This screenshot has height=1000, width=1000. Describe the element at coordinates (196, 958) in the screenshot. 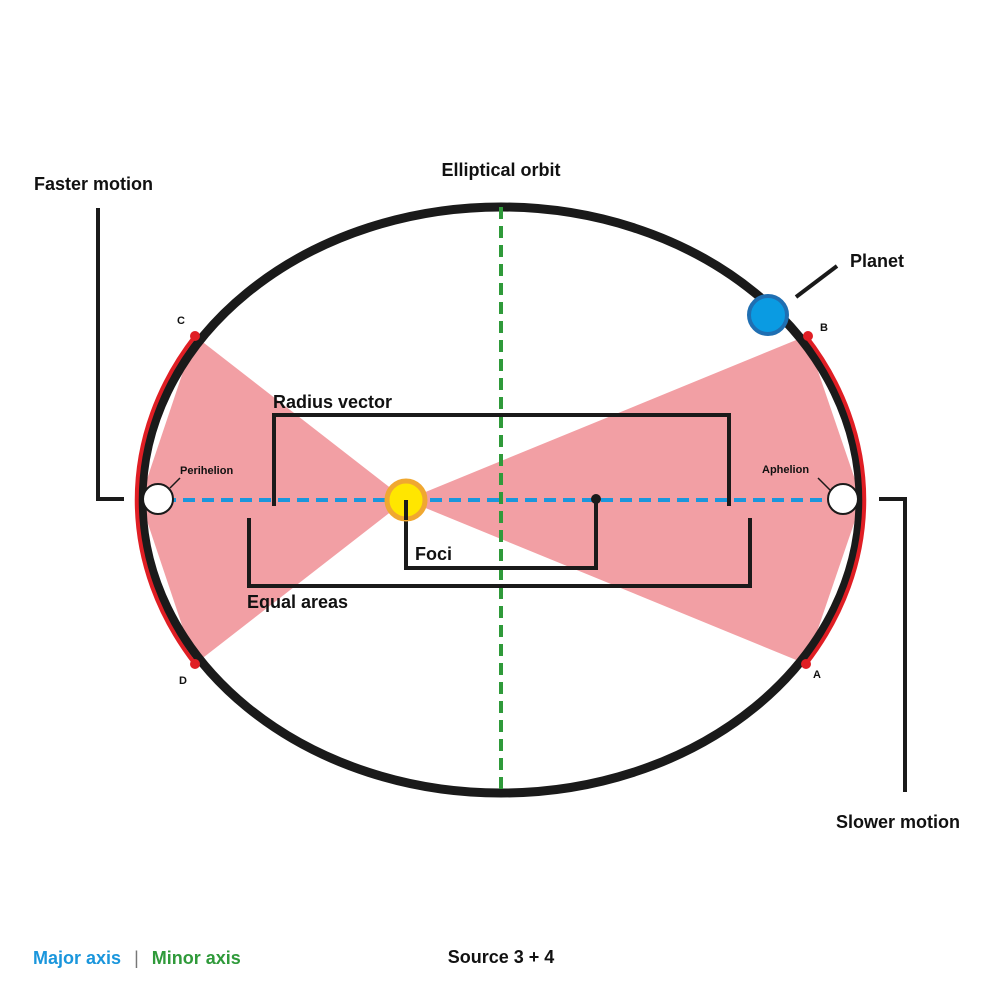

I see `legend-minor-axis: Minor axis` at that location.